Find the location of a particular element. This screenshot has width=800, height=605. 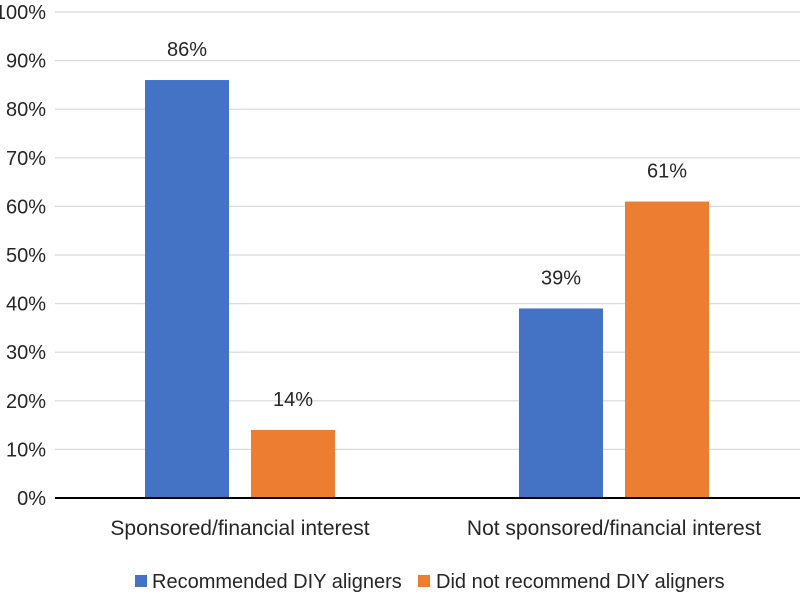

y-tick-label: 40% is located at coordinates (26, 305).